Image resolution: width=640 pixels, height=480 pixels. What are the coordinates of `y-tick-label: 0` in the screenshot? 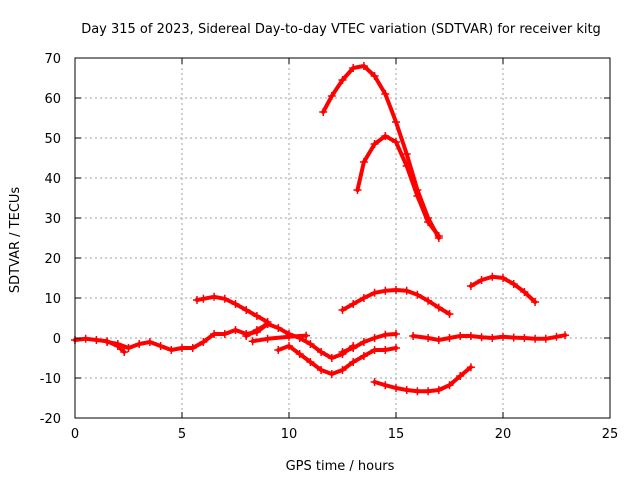 It's located at (57, 339).